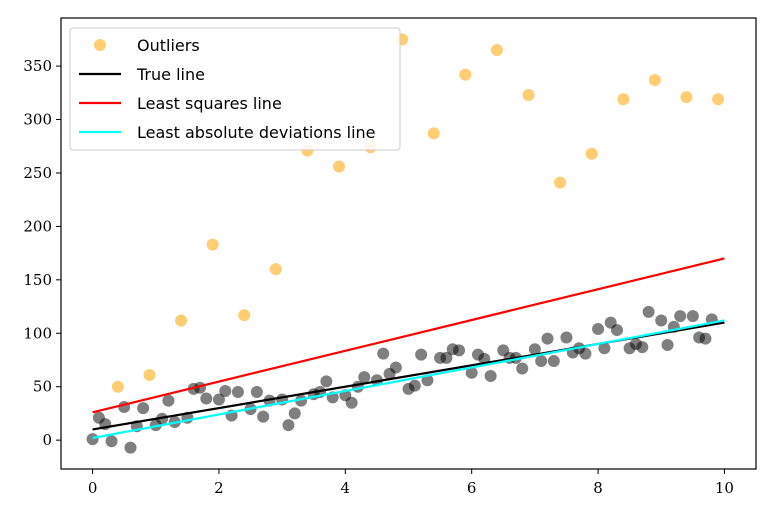 The width and height of the screenshot is (776, 519). I want to click on legend-item-outliers: Outliers, so click(168, 45).